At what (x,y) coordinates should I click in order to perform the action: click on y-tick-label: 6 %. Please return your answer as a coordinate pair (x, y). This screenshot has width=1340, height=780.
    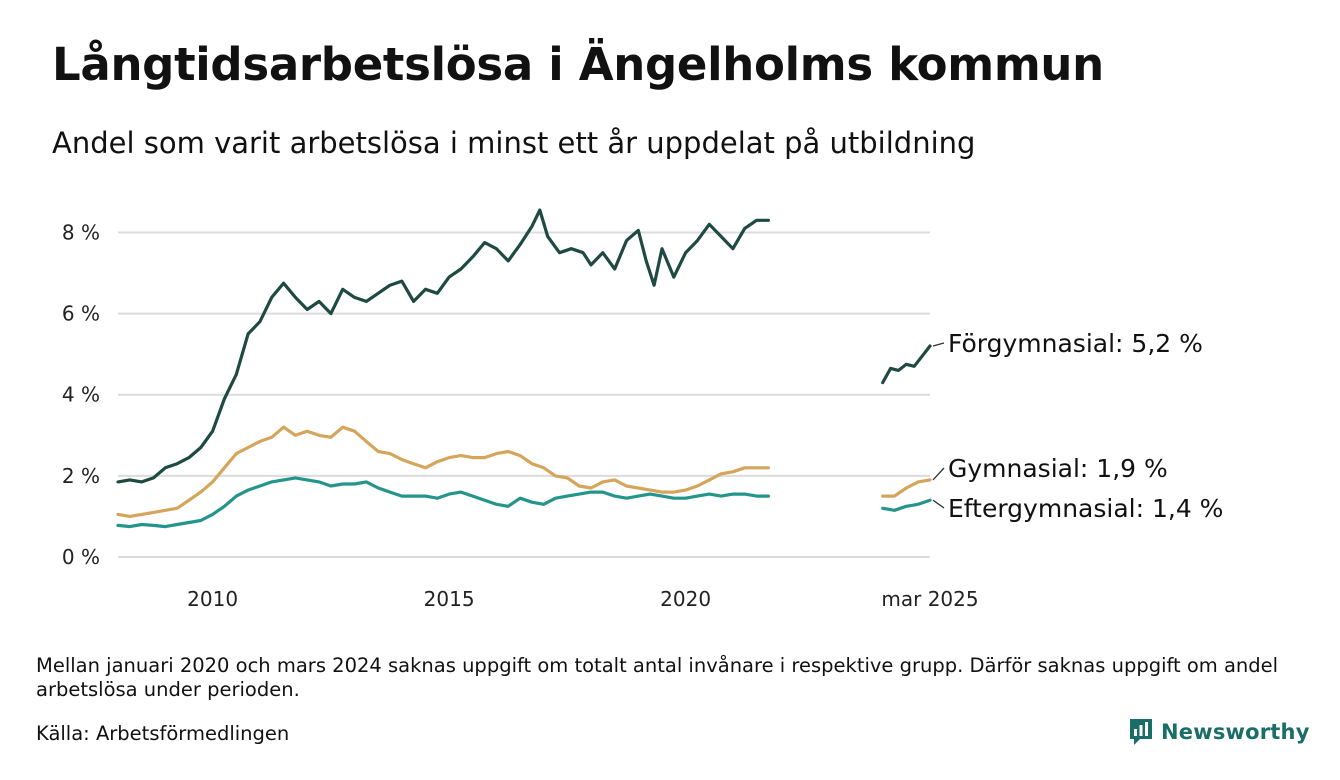
    Looking at the image, I should click on (81, 314).